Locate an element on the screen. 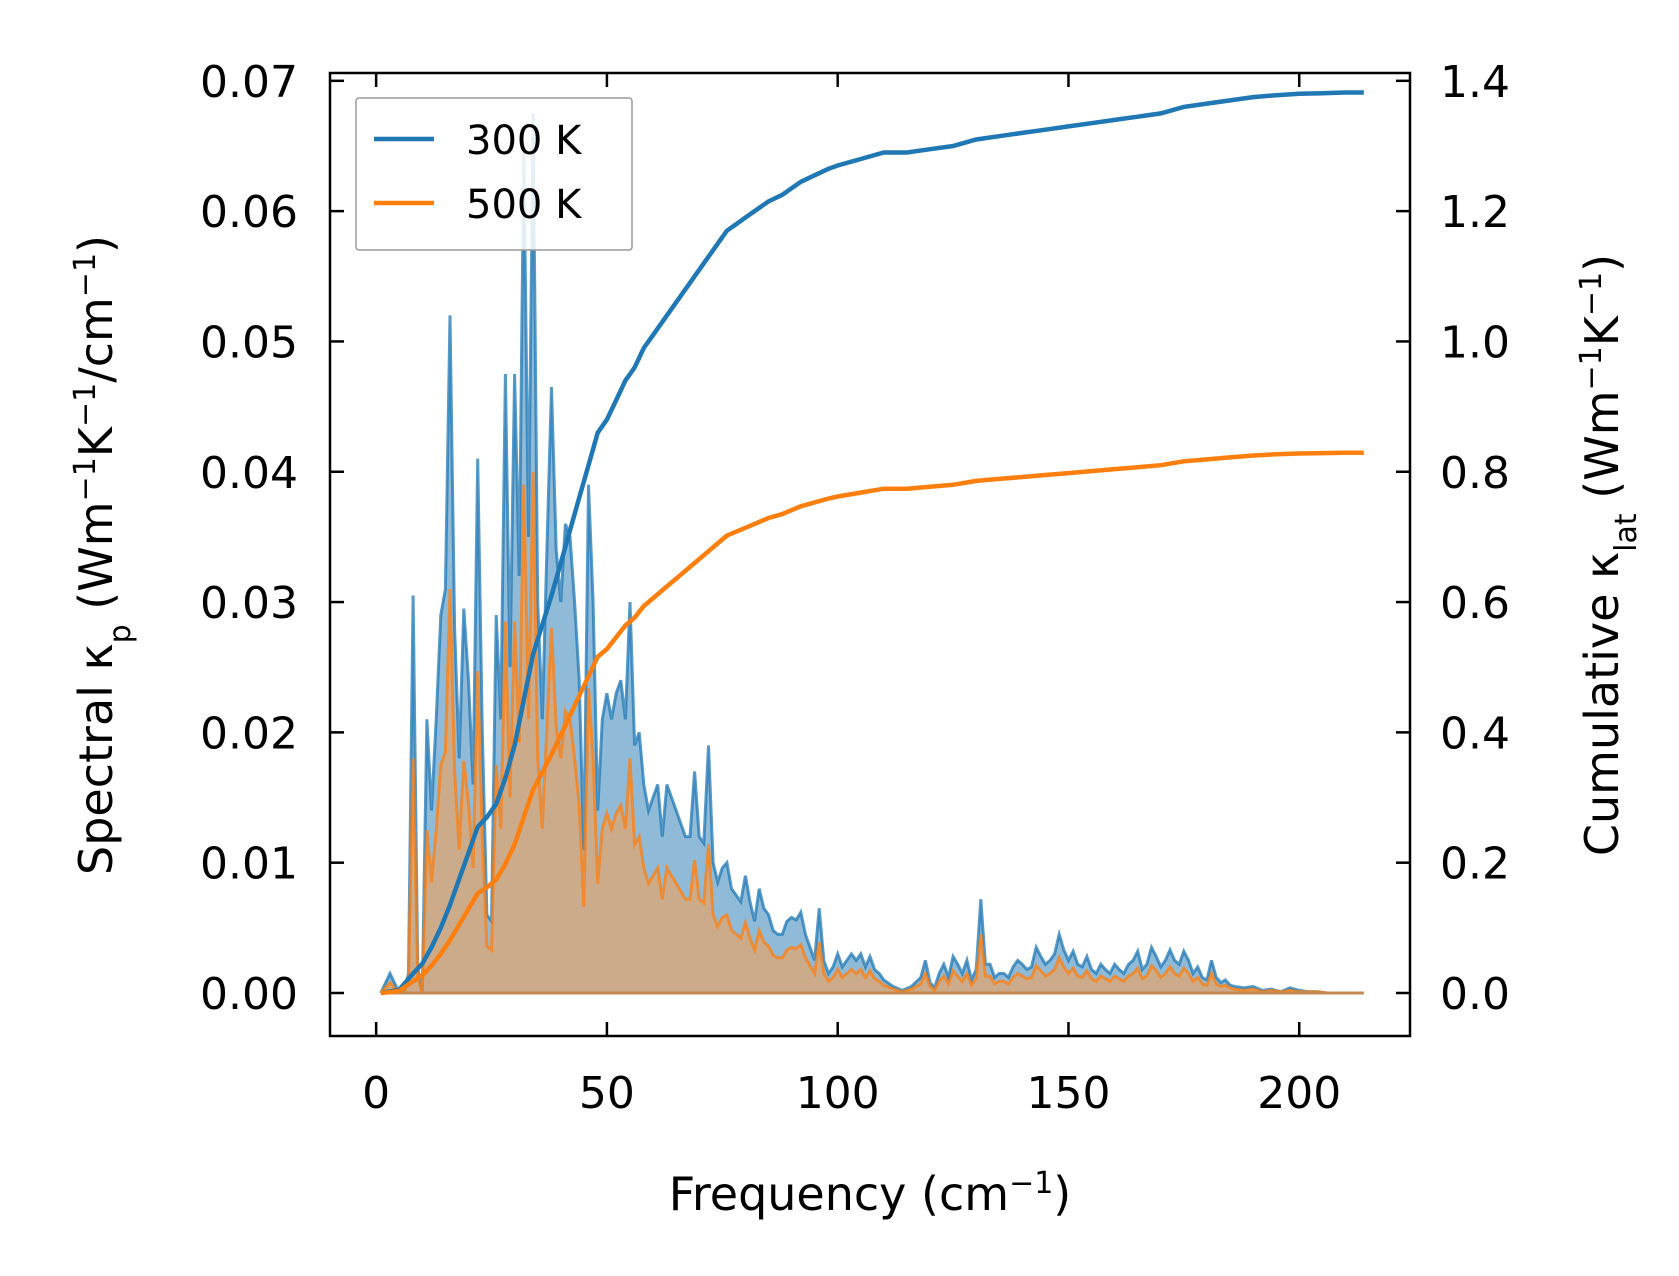 The image size is (1679, 1276). y-right-tick-label-6: 1.2 is located at coordinates (1475, 212).